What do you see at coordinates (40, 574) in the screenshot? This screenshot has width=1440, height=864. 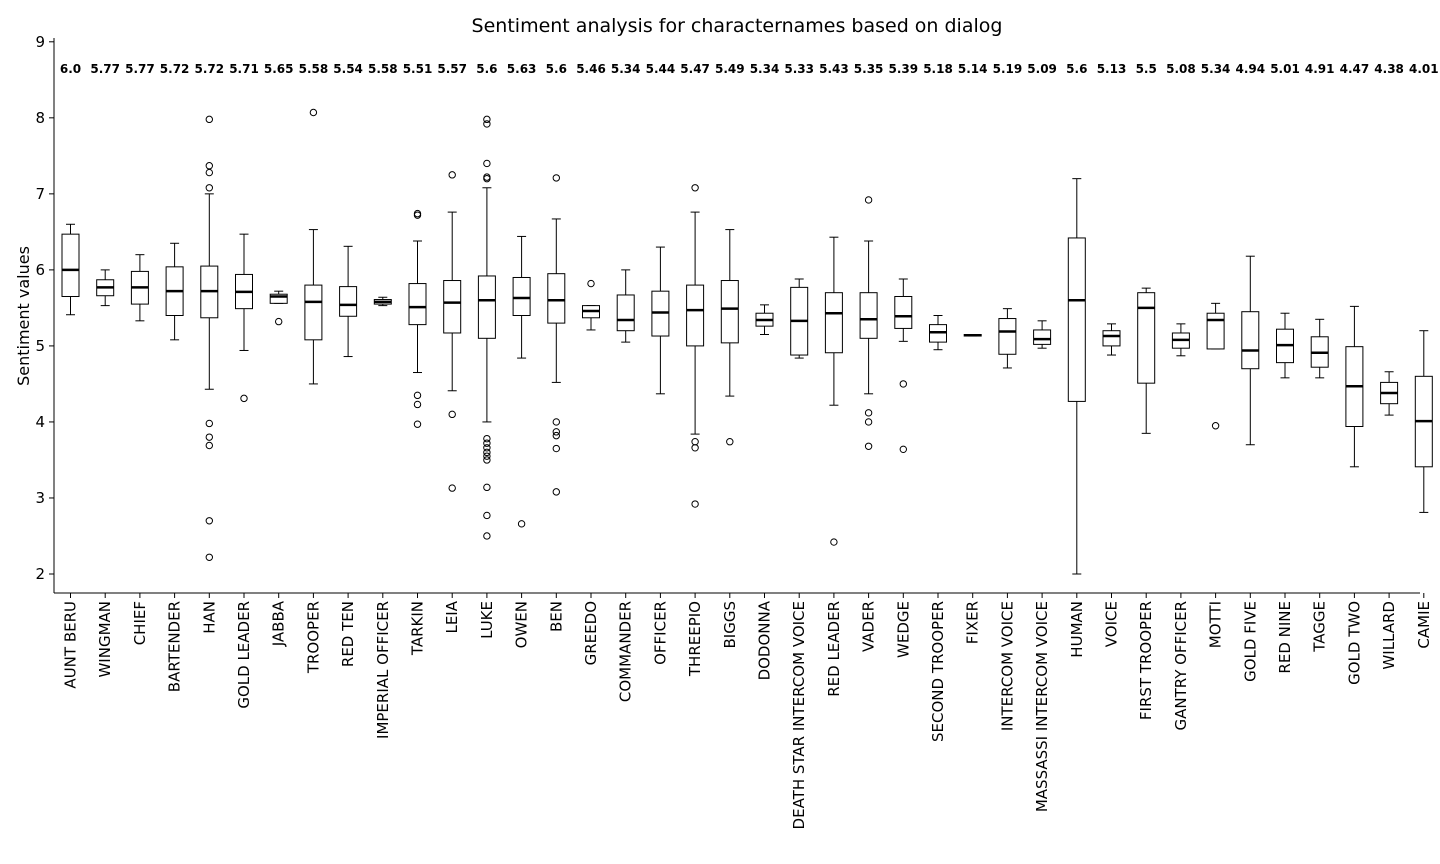 I see `y-tick-label: 2` at bounding box center [40, 574].